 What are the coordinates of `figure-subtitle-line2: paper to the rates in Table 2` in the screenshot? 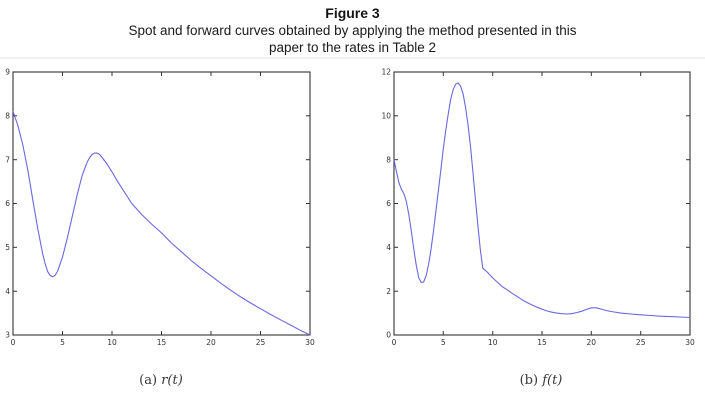 It's located at (352, 47).